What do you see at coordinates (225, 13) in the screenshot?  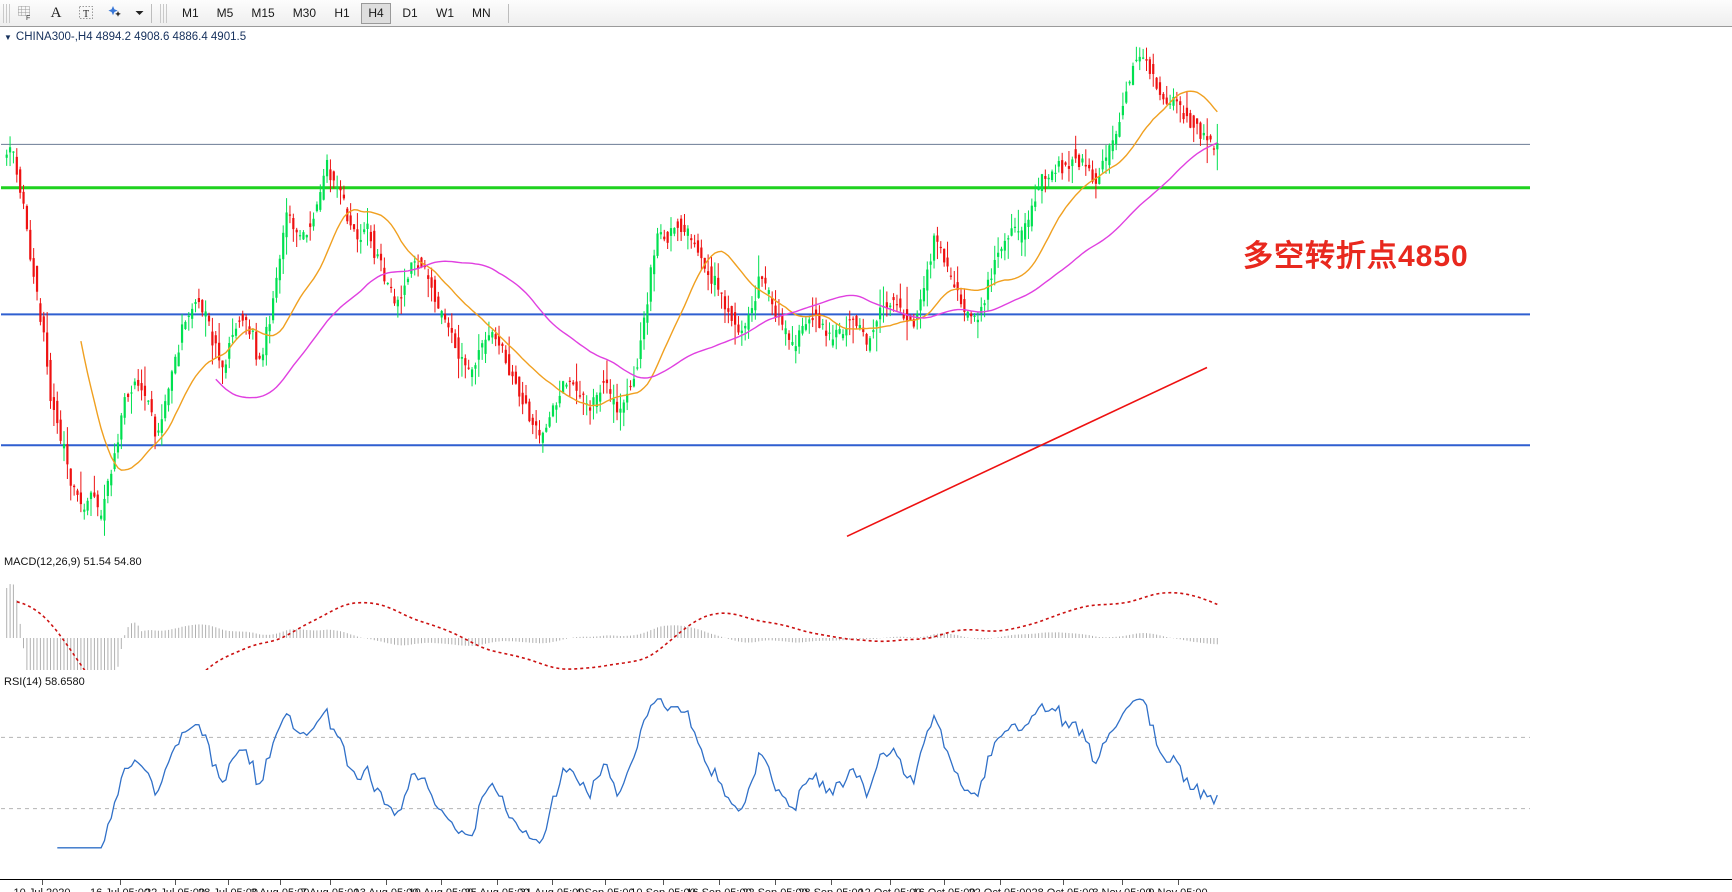 I see `timeframe-button-m5: M5` at bounding box center [225, 13].